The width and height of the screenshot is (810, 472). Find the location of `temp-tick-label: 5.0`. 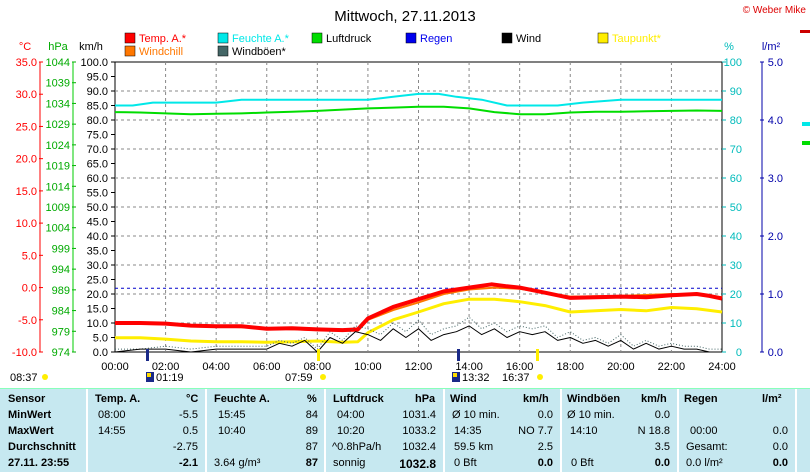

temp-tick-label: 5.0 is located at coordinates (29, 256).